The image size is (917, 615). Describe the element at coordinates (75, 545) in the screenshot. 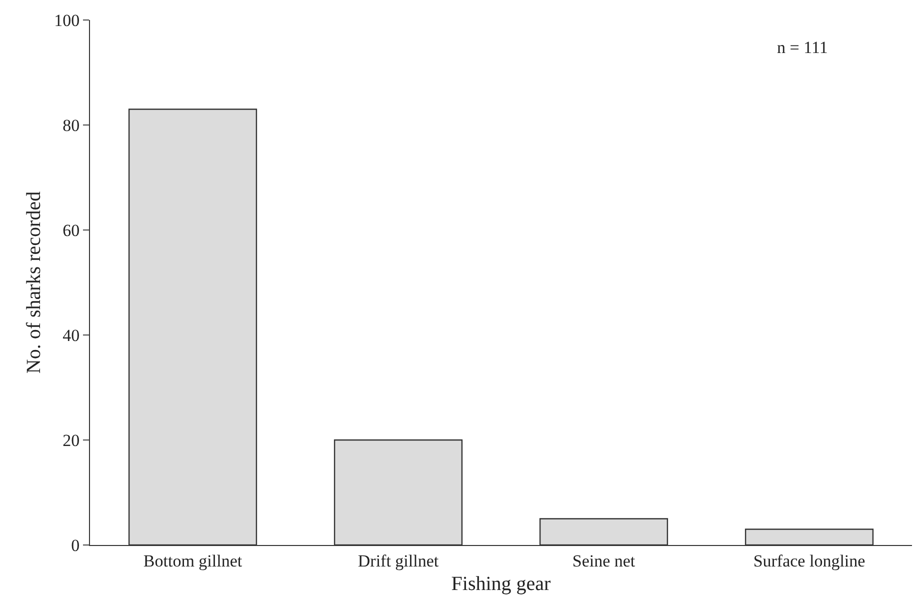

I see `y-tick-label: 0` at that location.